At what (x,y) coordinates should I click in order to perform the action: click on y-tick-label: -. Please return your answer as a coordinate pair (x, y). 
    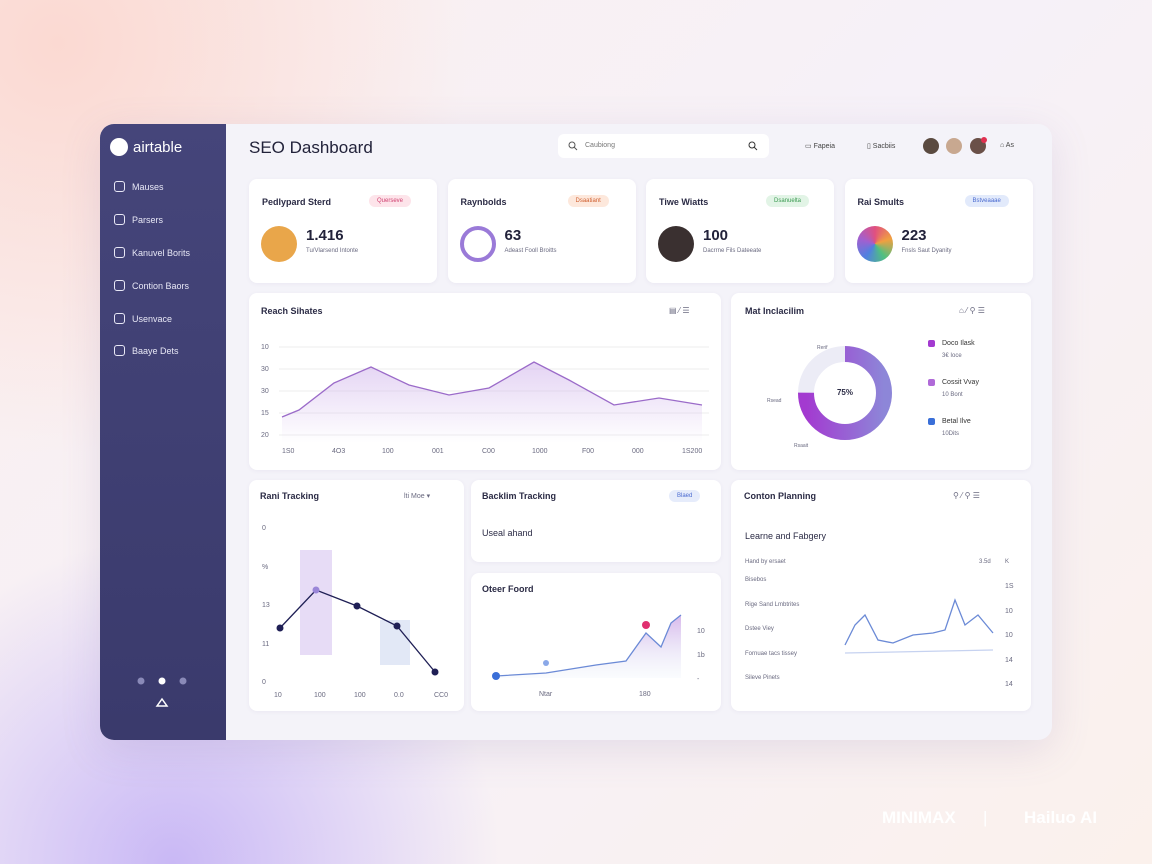
    Looking at the image, I should click on (698, 679).